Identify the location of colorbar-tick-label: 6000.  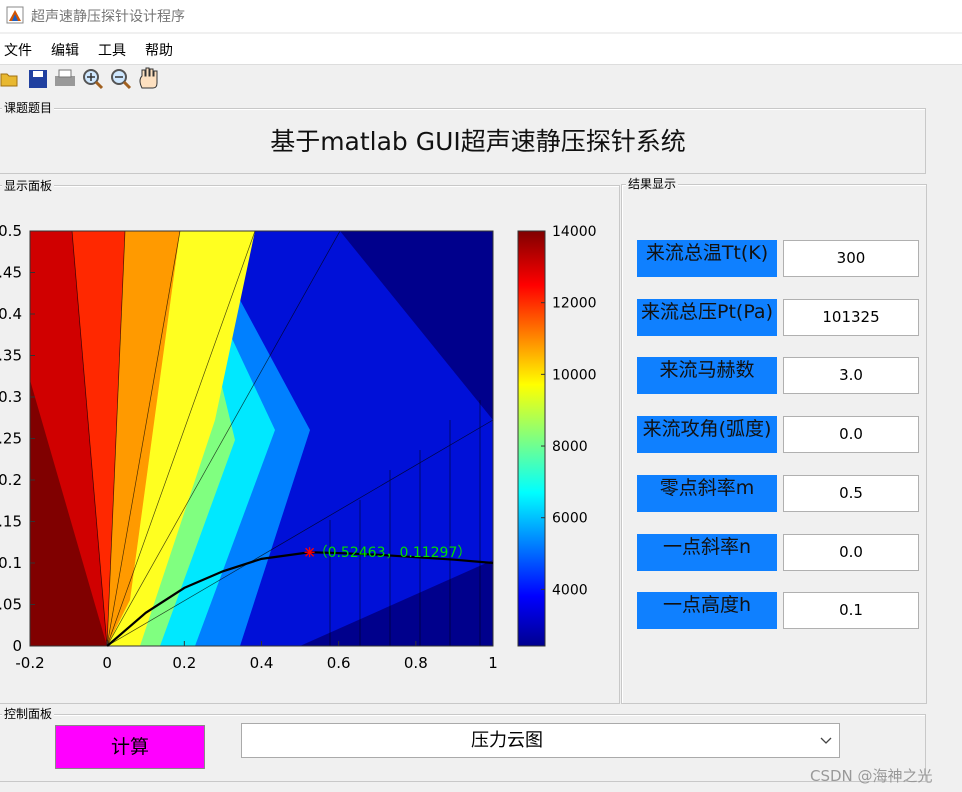
(570, 519).